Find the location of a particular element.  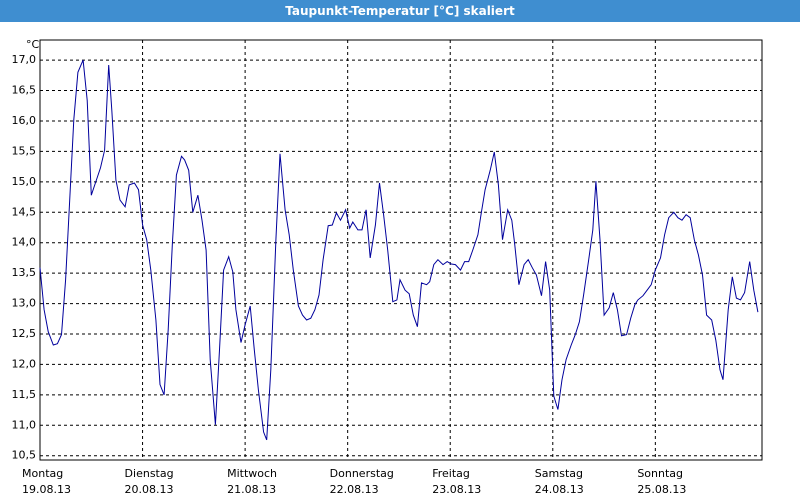

x-tick-date: 25.08.13 is located at coordinates (661, 489).